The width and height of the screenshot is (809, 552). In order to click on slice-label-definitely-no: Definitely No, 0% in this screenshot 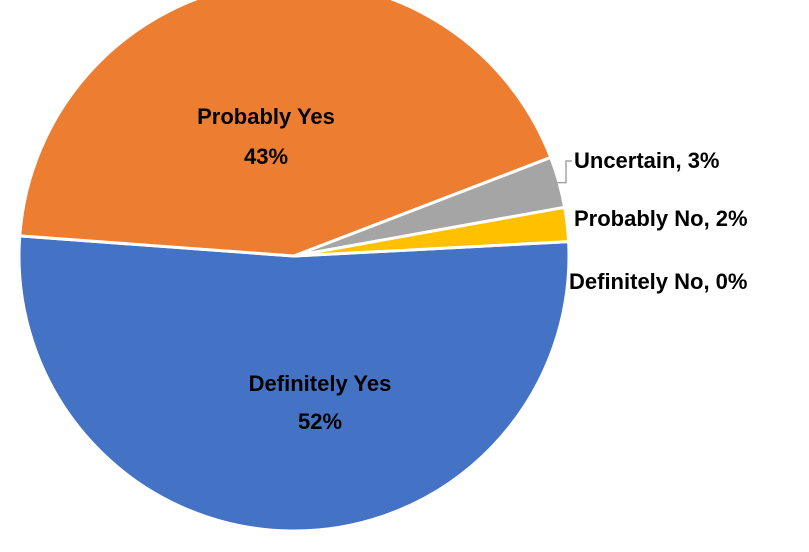, I will do `click(658, 281)`.